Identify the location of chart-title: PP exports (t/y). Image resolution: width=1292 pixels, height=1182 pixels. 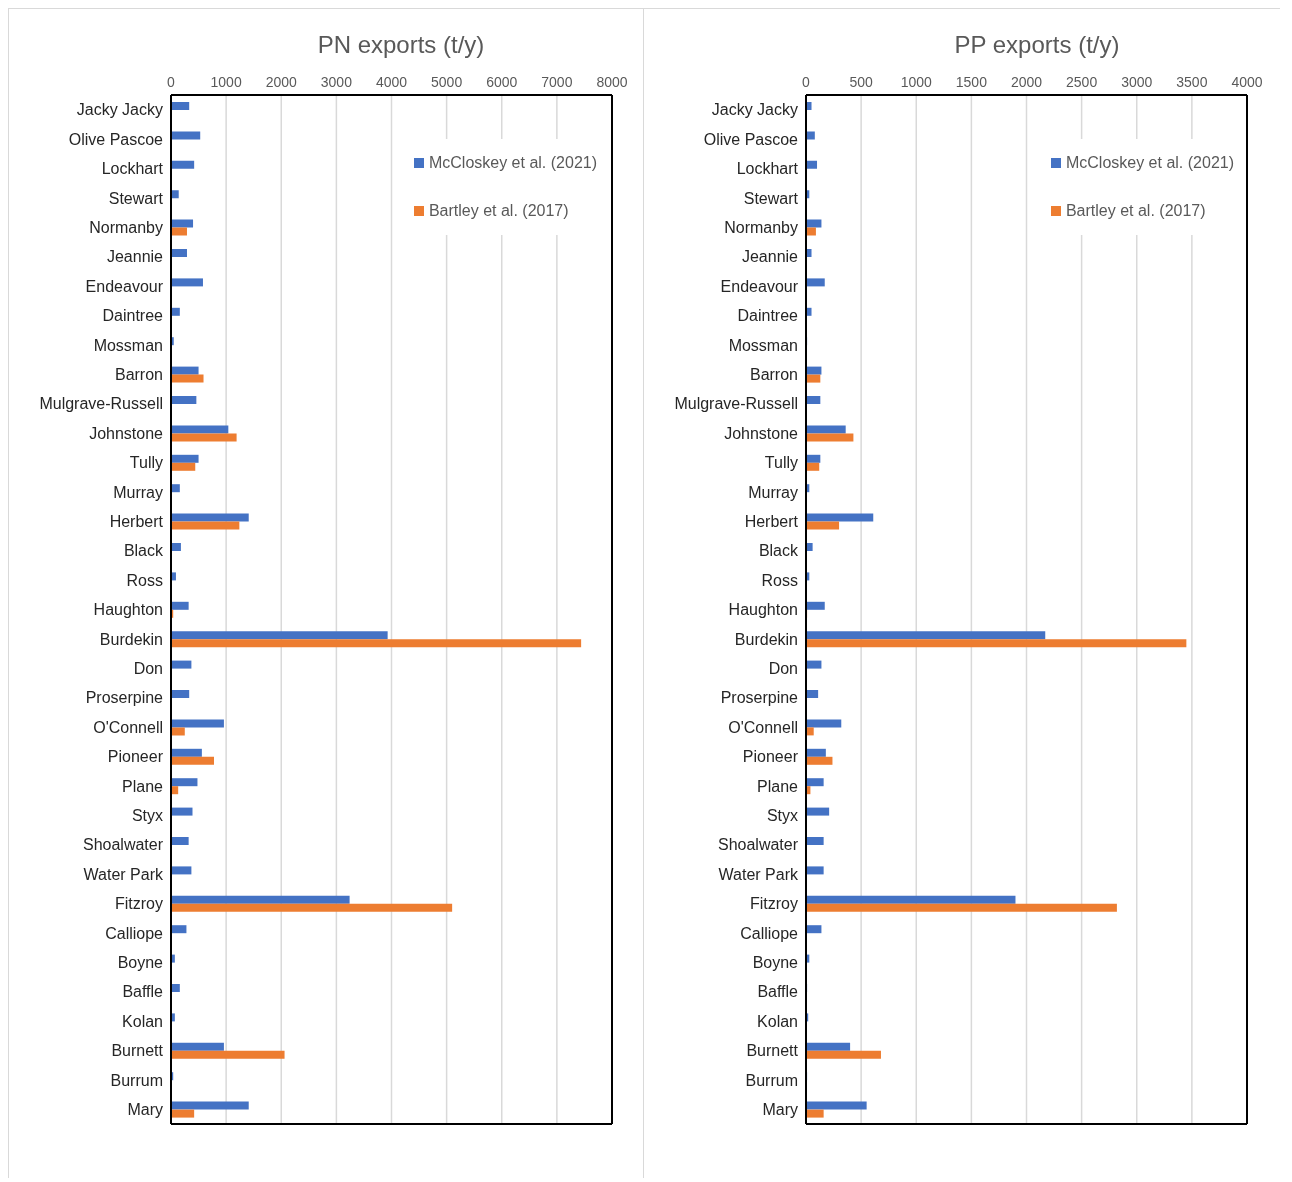
(1037, 45).